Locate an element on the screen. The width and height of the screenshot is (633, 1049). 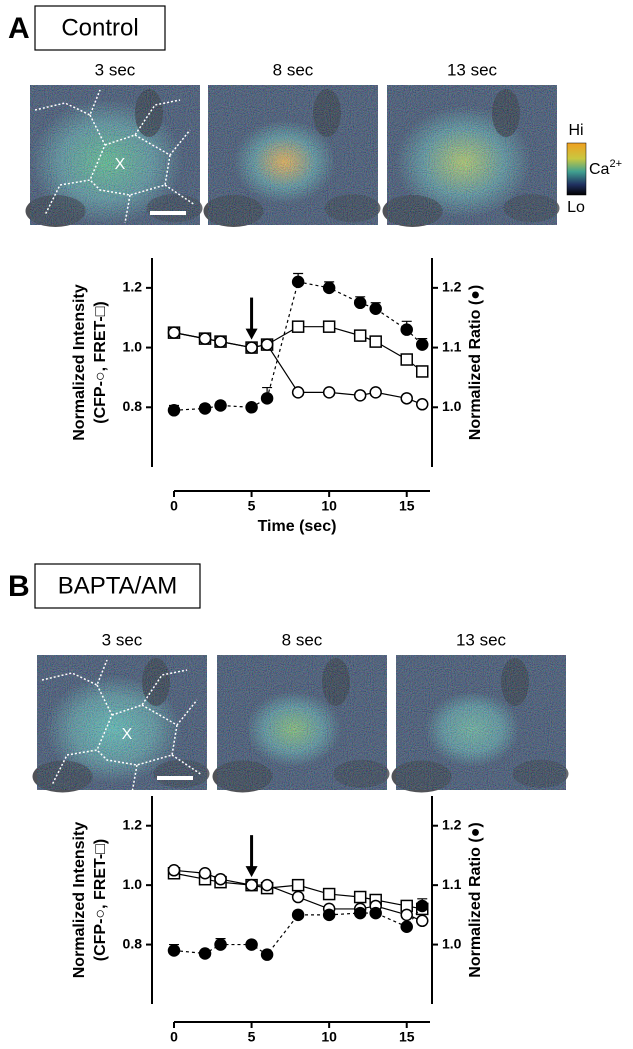
x-axis-title: Time (sec) is located at coordinates (297, 526).